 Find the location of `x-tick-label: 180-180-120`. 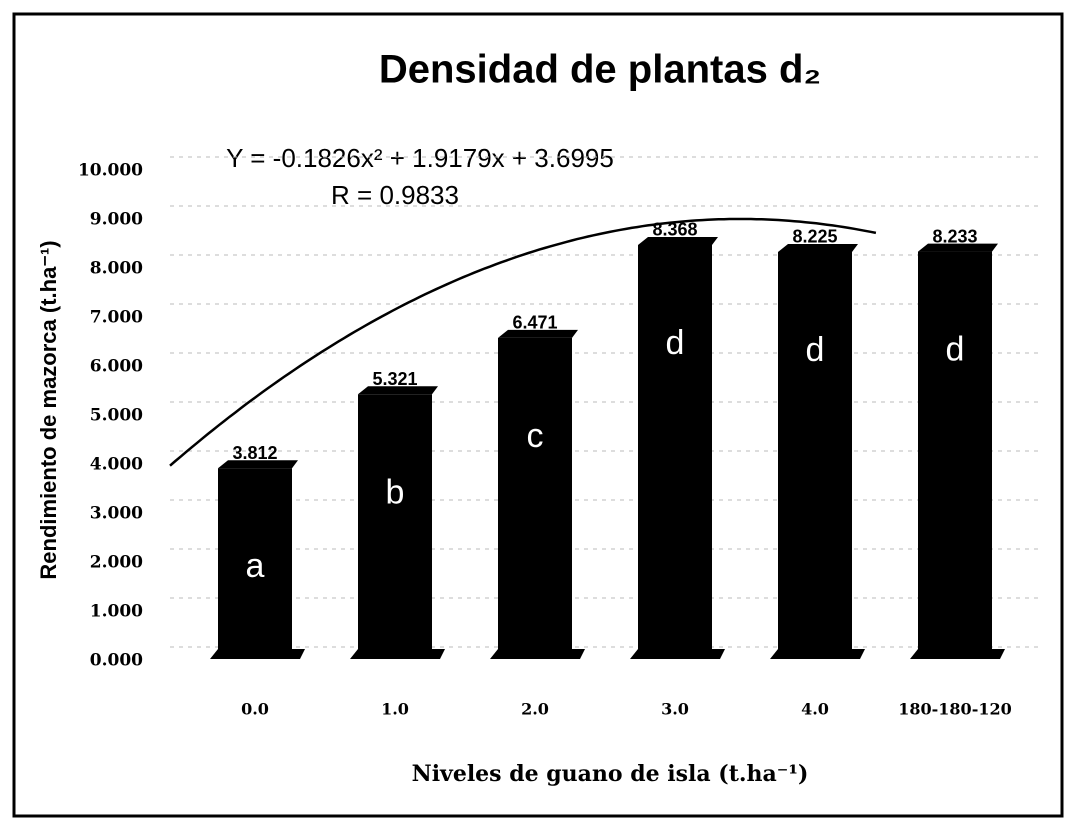

x-tick-label: 180-180-120 is located at coordinates (954, 709).